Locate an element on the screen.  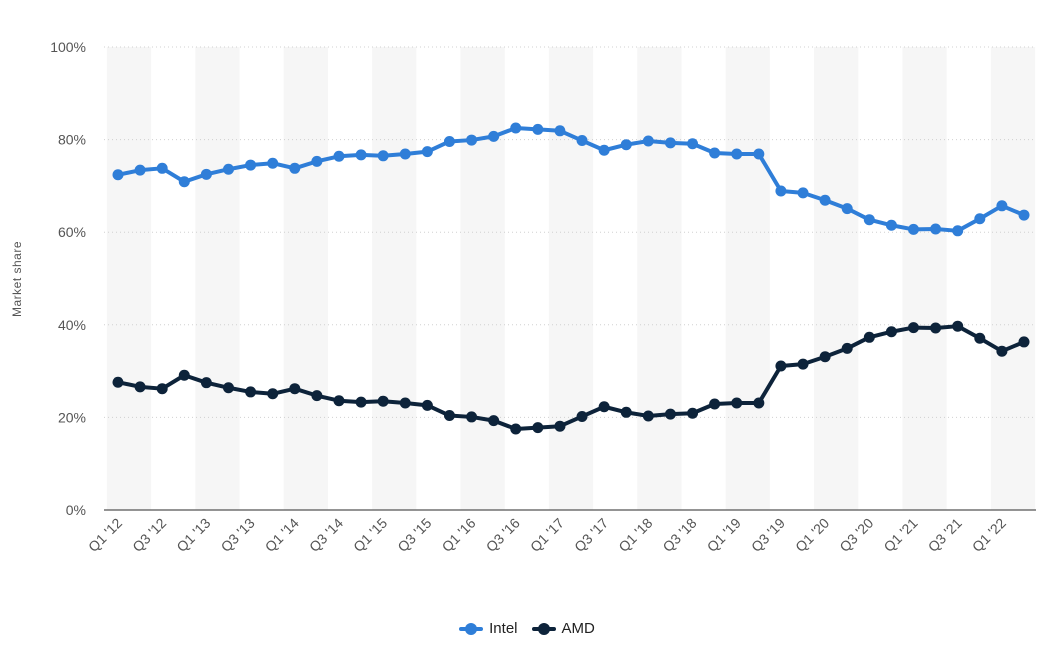
background-band is located at coordinates (482, 278).